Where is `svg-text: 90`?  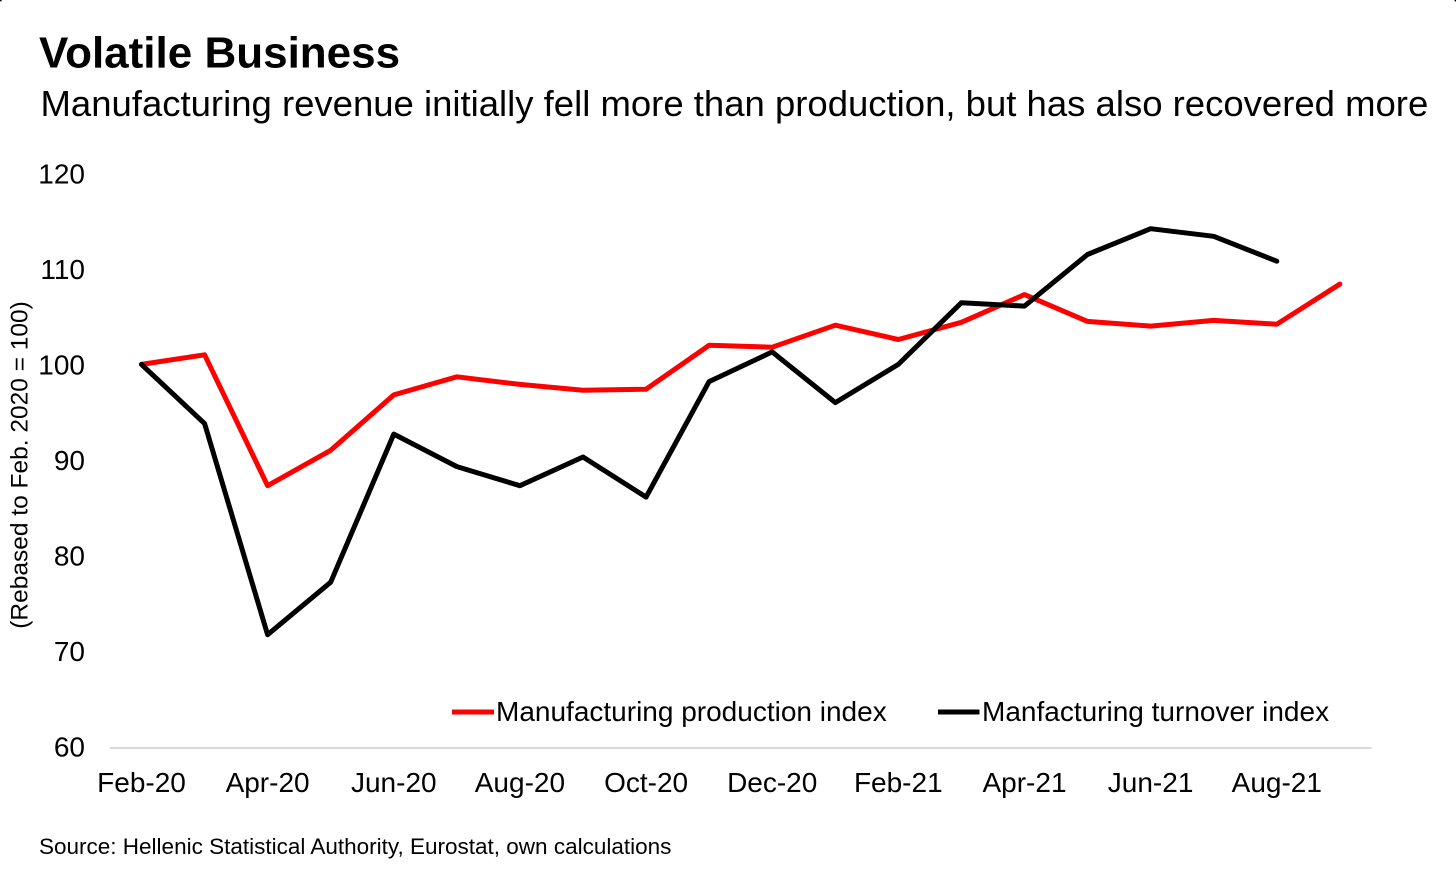
svg-text: 90 is located at coordinates (69, 460).